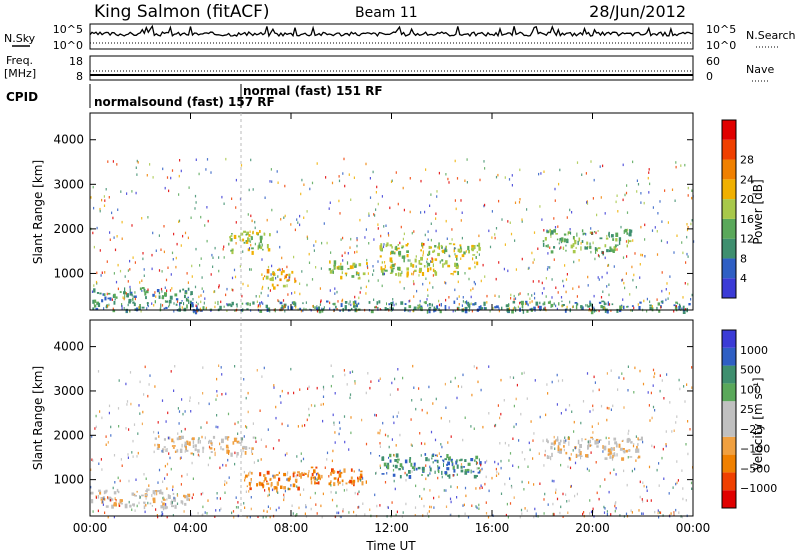  What do you see at coordinates (190, 528) in the screenshot?
I see `velocity-xtick-label: 04:00` at bounding box center [190, 528].